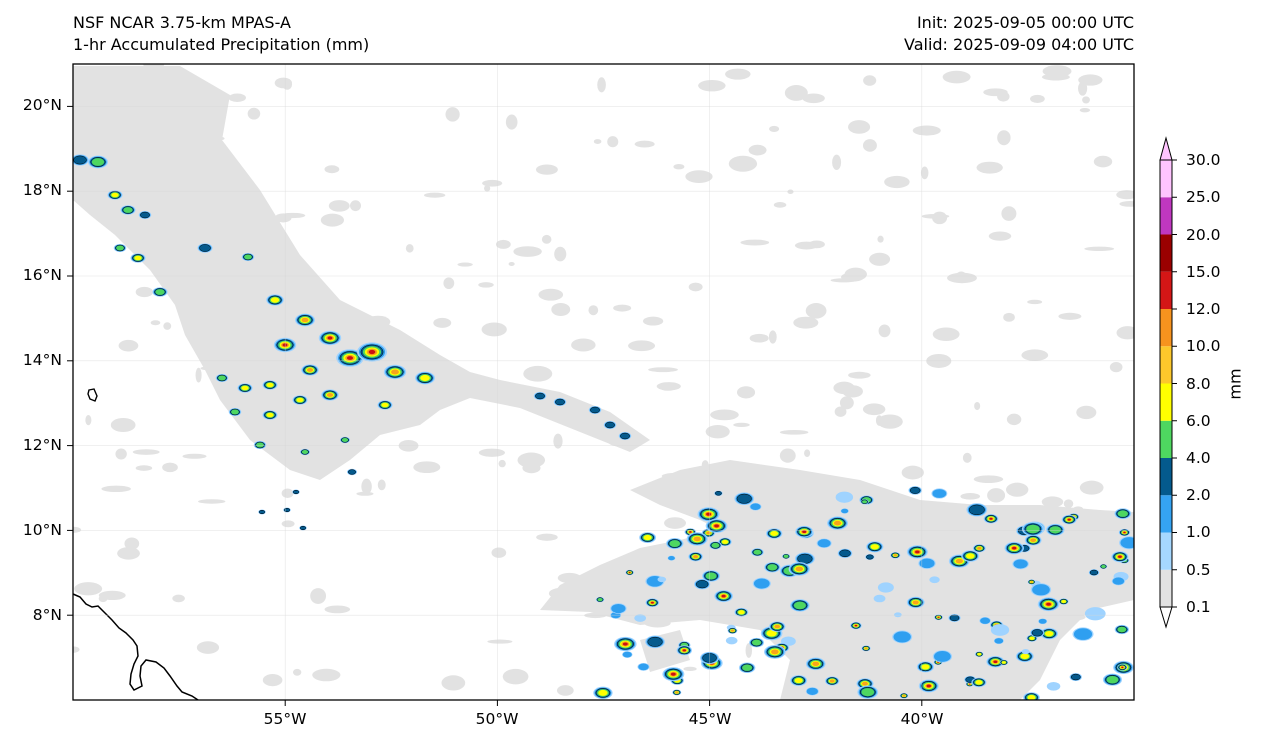 This screenshot has height=745, width=1268. I want to click on lon-label-55: 55°W, so click(285, 719).